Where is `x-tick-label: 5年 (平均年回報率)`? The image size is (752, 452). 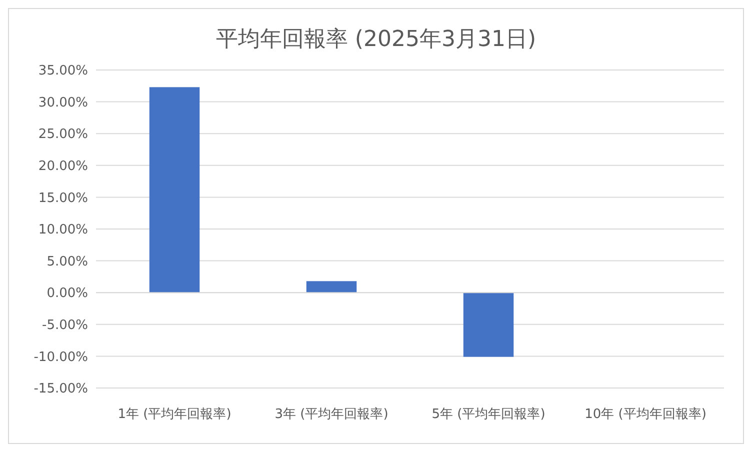 x-tick-label: 5年 (平均年回報率) is located at coordinates (489, 414).